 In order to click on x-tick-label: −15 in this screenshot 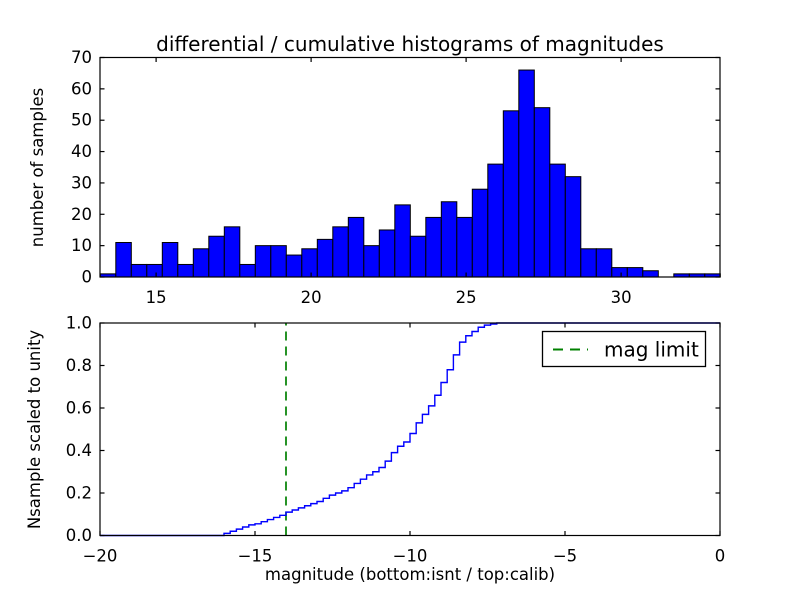, I will do `click(255, 556)`.